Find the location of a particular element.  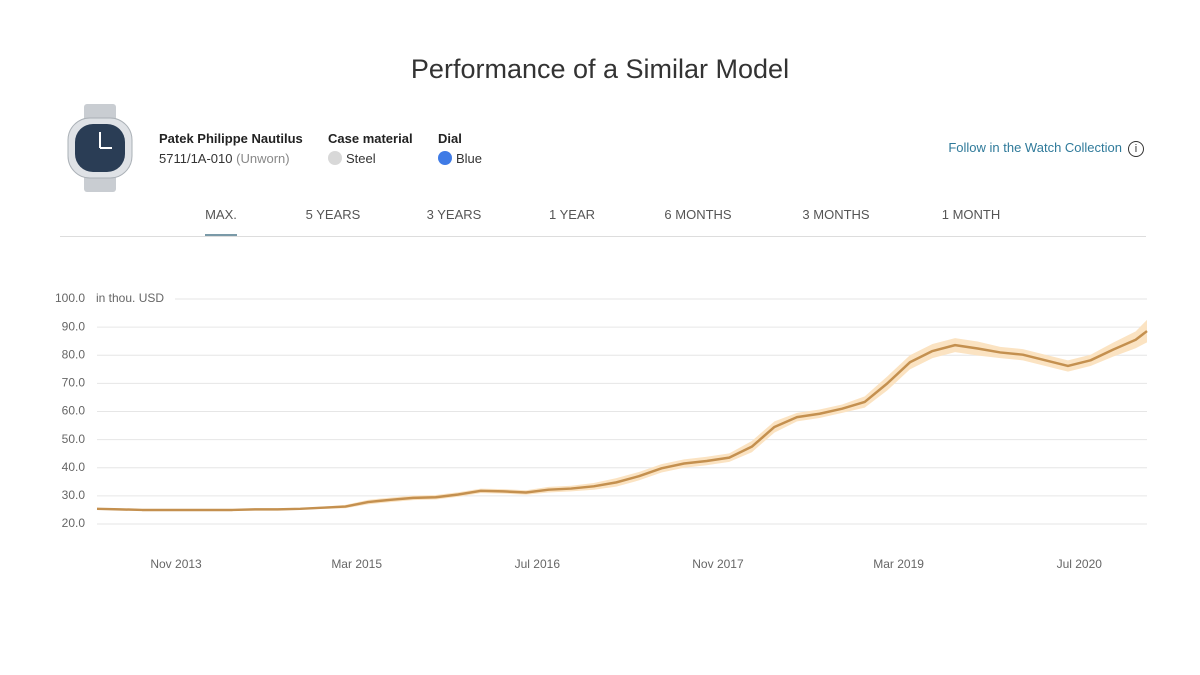

y-tick-label: 70.0 is located at coordinates (74, 383).